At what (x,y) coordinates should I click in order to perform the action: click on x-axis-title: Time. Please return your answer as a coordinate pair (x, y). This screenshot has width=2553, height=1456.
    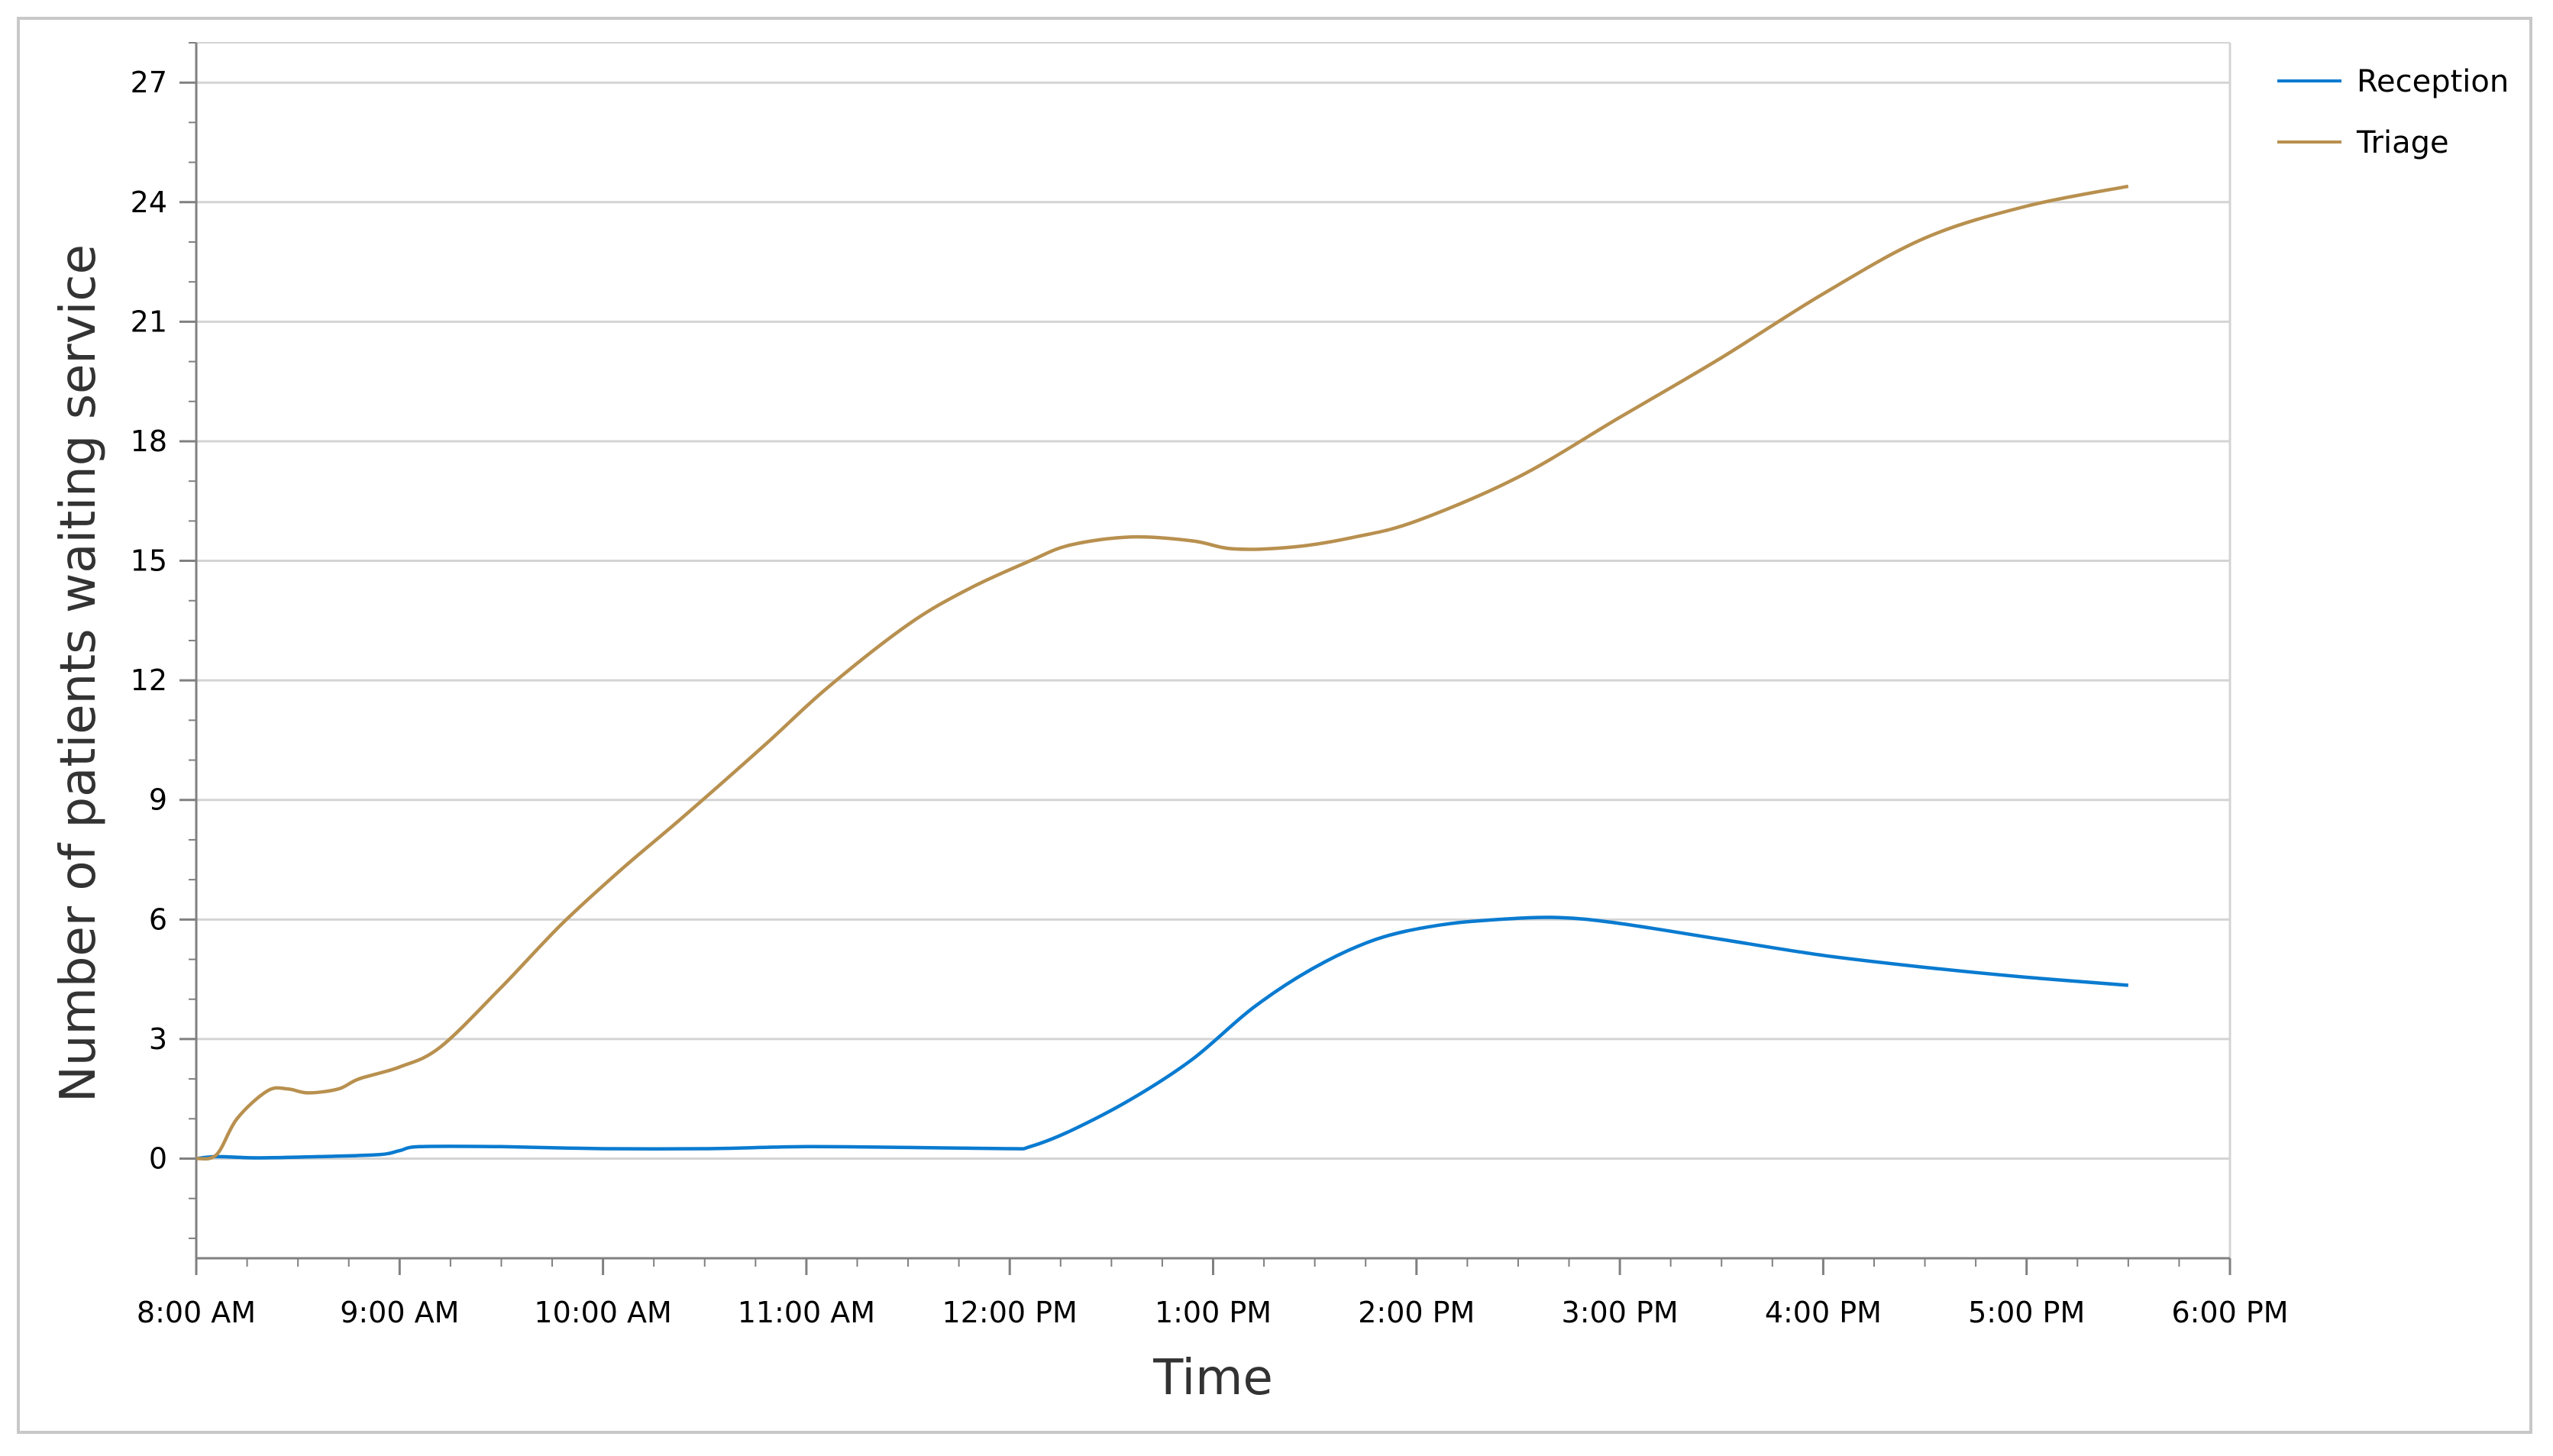
    Looking at the image, I should click on (1212, 1378).